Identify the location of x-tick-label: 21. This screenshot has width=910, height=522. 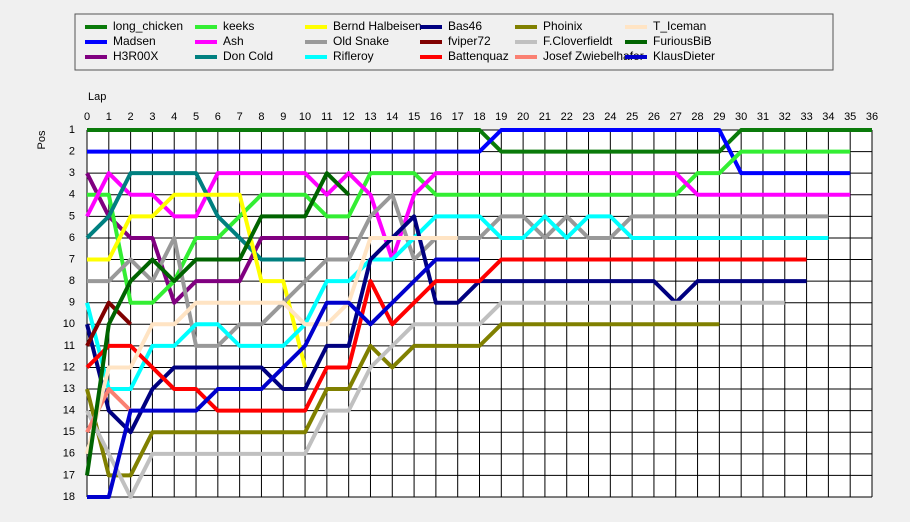
(545, 117).